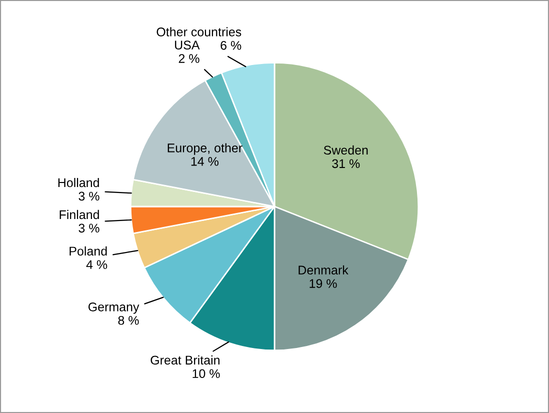 The width and height of the screenshot is (549, 413). Describe the element at coordinates (189, 58) in the screenshot. I see `data-label: 2 %` at that location.